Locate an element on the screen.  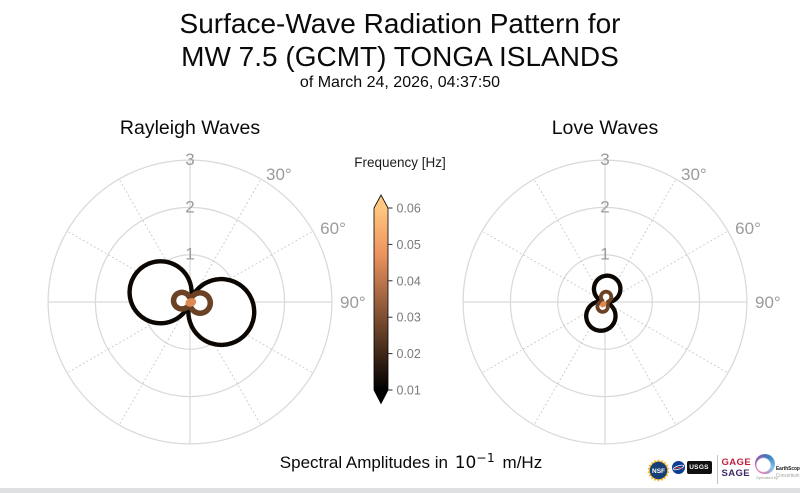
gage-label: GAGE is located at coordinates (736, 462).